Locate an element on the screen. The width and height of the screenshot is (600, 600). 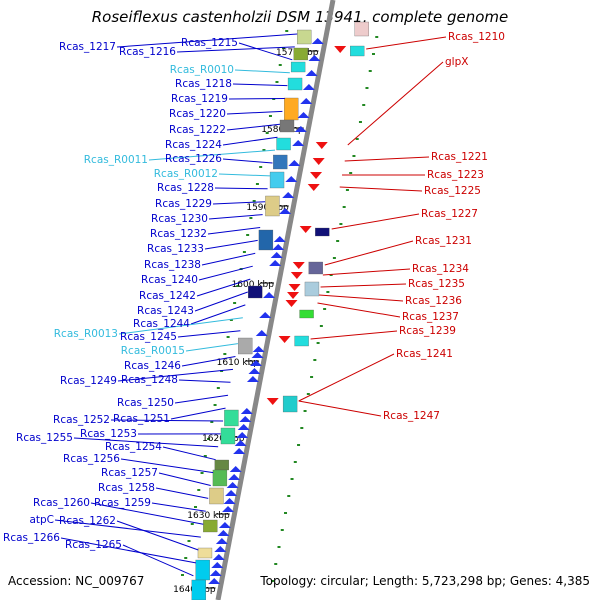
right-gene-label: Rcas_1227 is located at coordinates (449, 214).